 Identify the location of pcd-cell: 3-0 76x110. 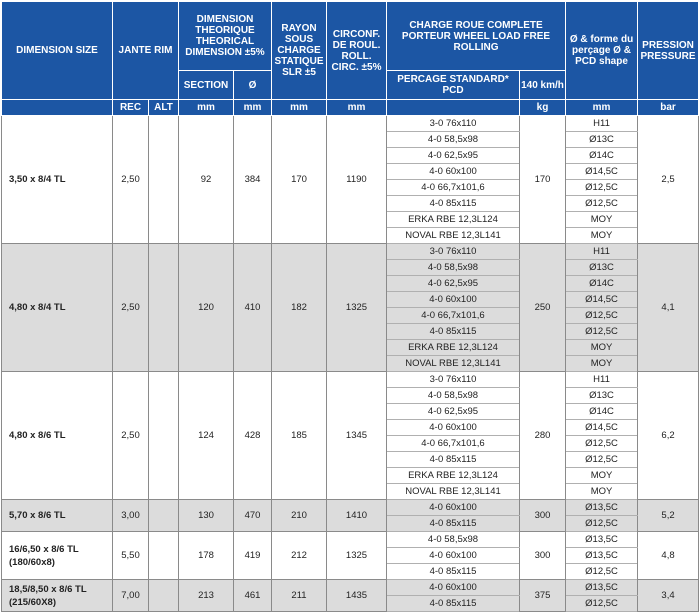
(453, 379).